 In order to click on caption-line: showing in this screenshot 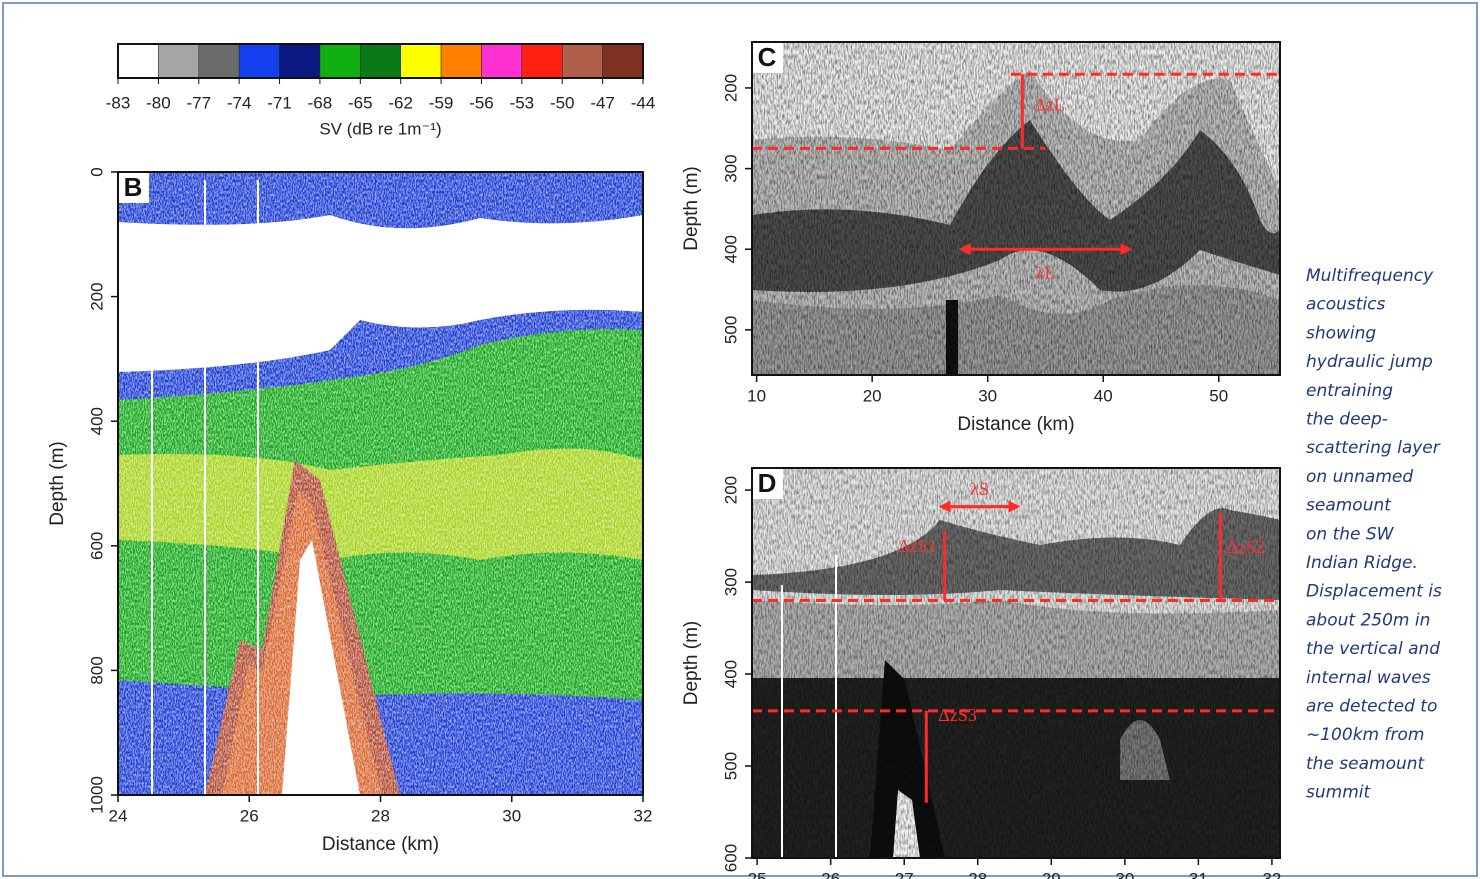, I will do `click(1341, 333)`.